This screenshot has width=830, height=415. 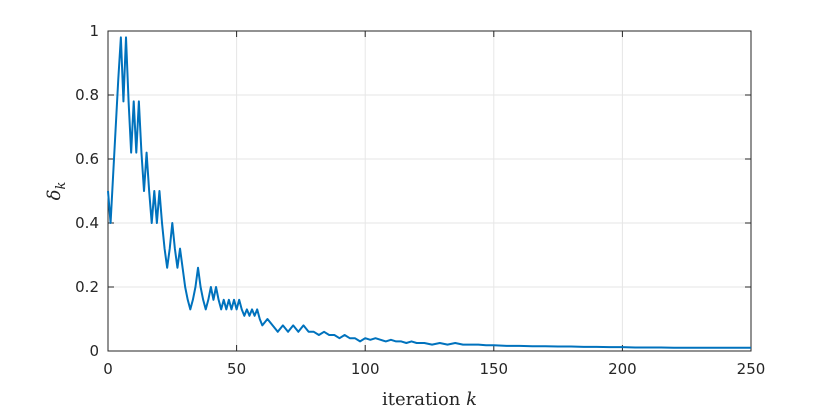 I want to click on y-tick-label: 1, so click(x=94, y=31).